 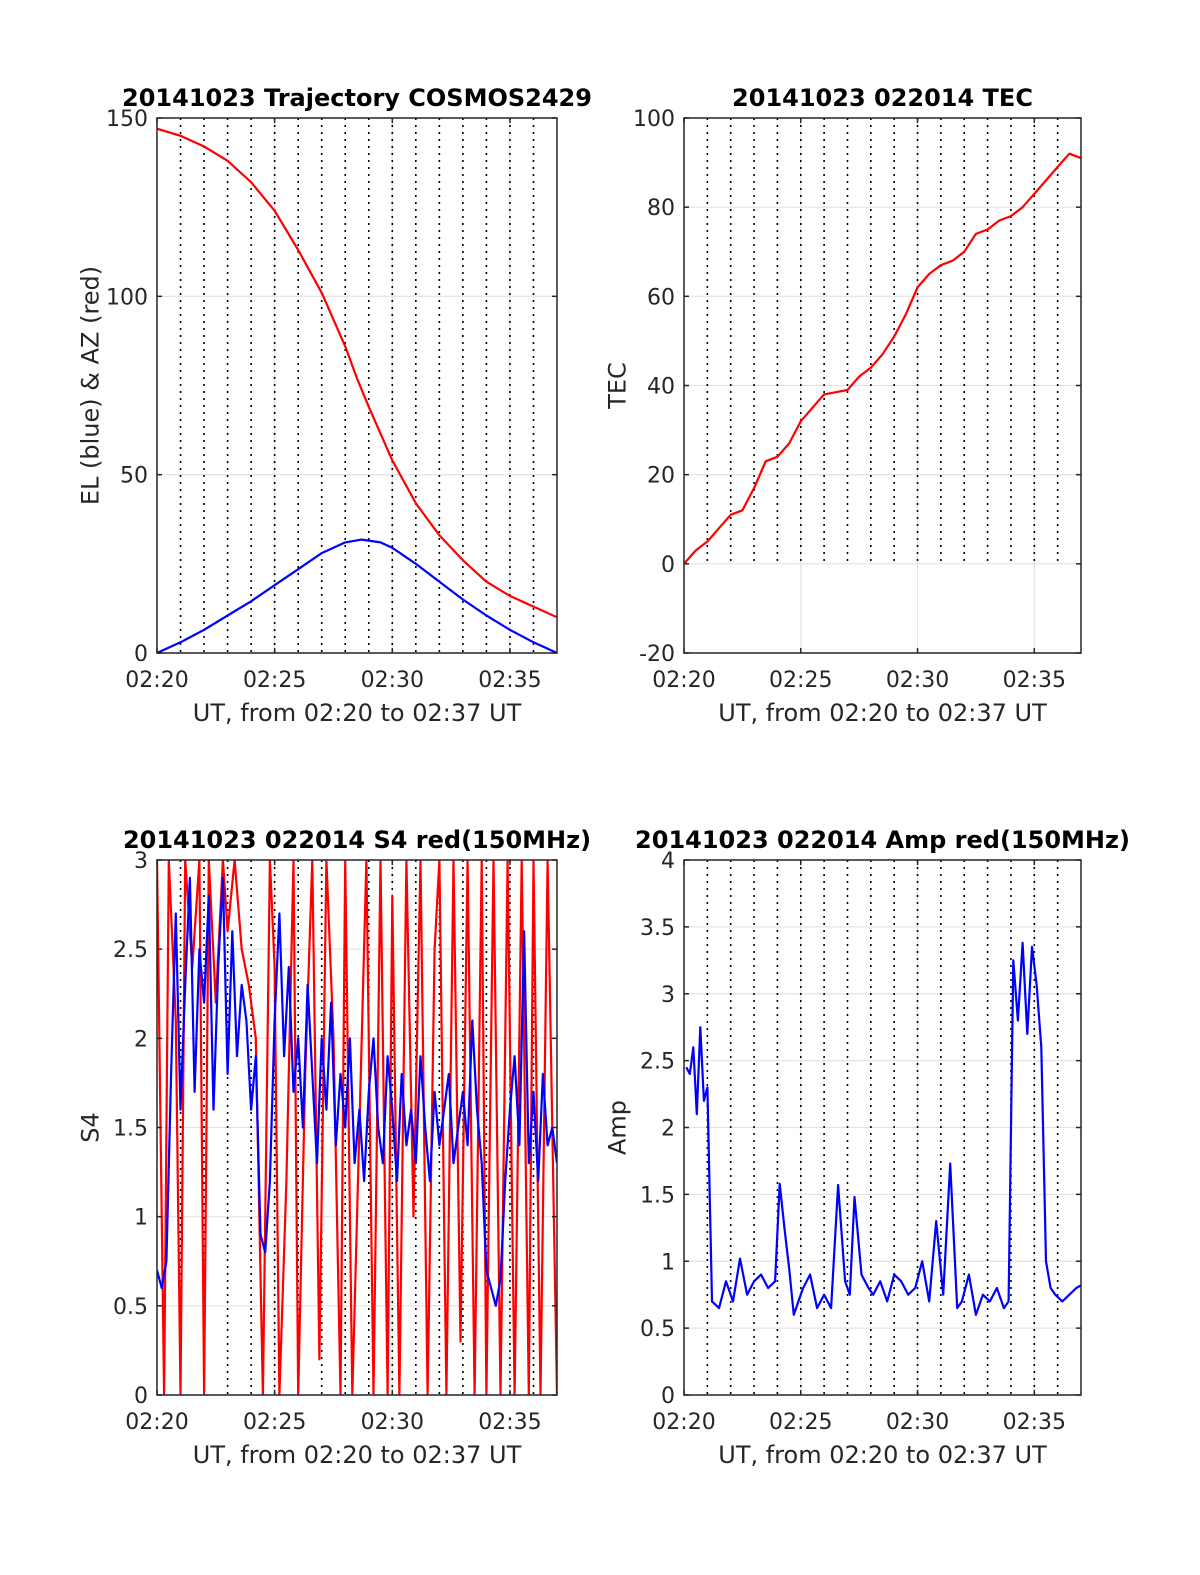 What do you see at coordinates (882, 98) in the screenshot?
I see `chart-title: 20141023 022014 TEC` at bounding box center [882, 98].